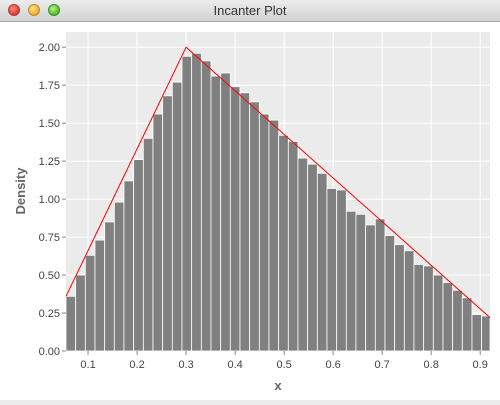 The height and width of the screenshot is (405, 500). I want to click on minimize-button, so click(34, 10).